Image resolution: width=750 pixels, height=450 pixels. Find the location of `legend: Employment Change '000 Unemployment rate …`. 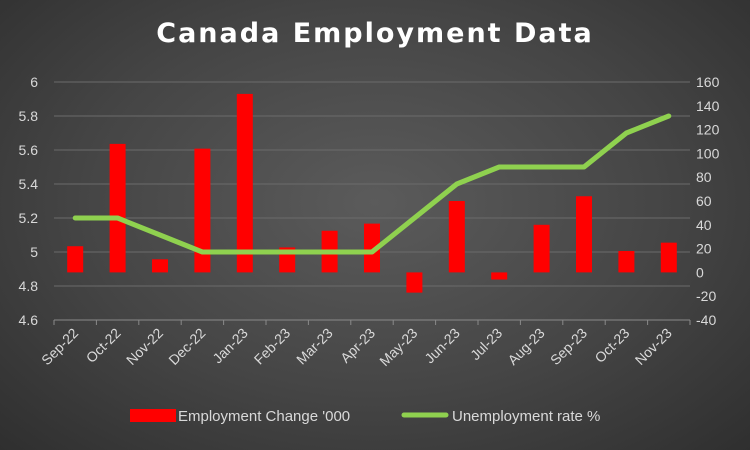

legend: Employment Change '000 Unemployment rate … is located at coordinates (365, 416).